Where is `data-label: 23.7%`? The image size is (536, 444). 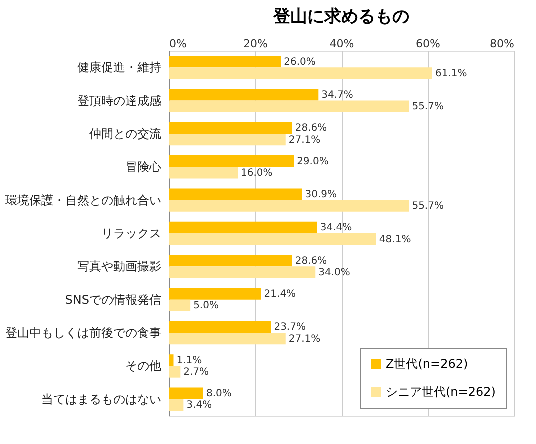 data-label: 23.7% is located at coordinates (290, 328).